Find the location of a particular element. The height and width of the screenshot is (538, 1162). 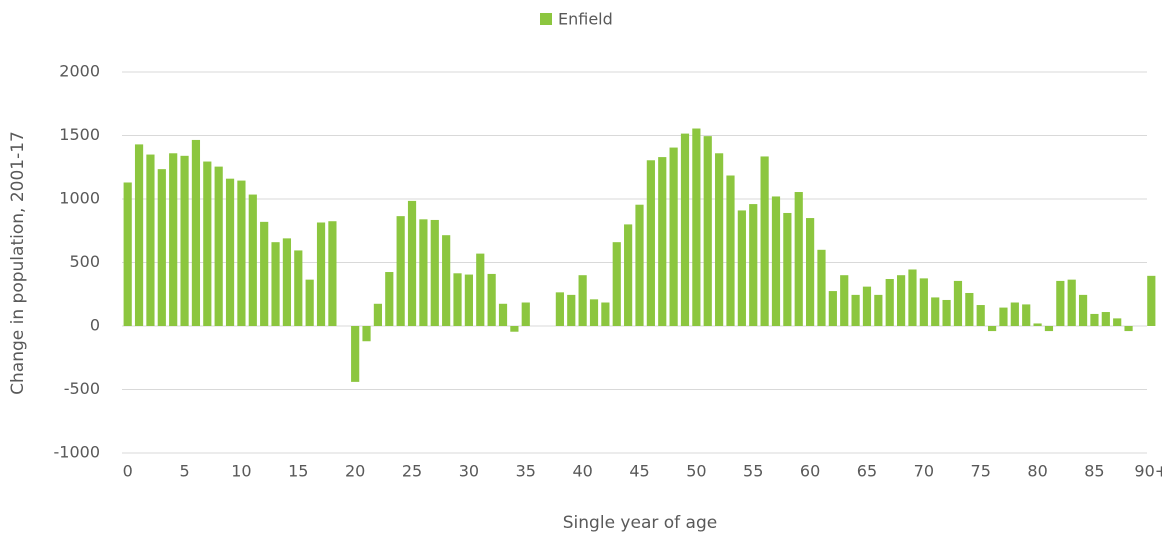

y-axis-title: Change in population, 2001-17 is located at coordinates (18, 263).